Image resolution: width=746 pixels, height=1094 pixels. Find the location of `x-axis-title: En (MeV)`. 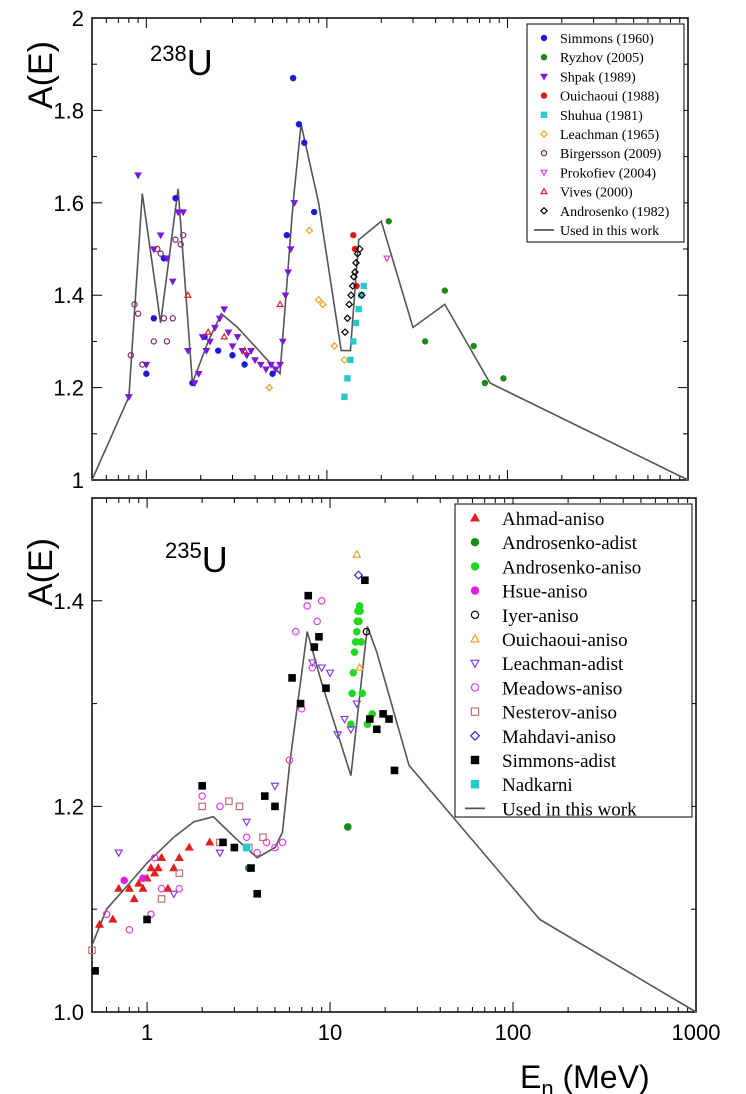

x-axis-title: En (MeV) is located at coordinates (585, 1076).